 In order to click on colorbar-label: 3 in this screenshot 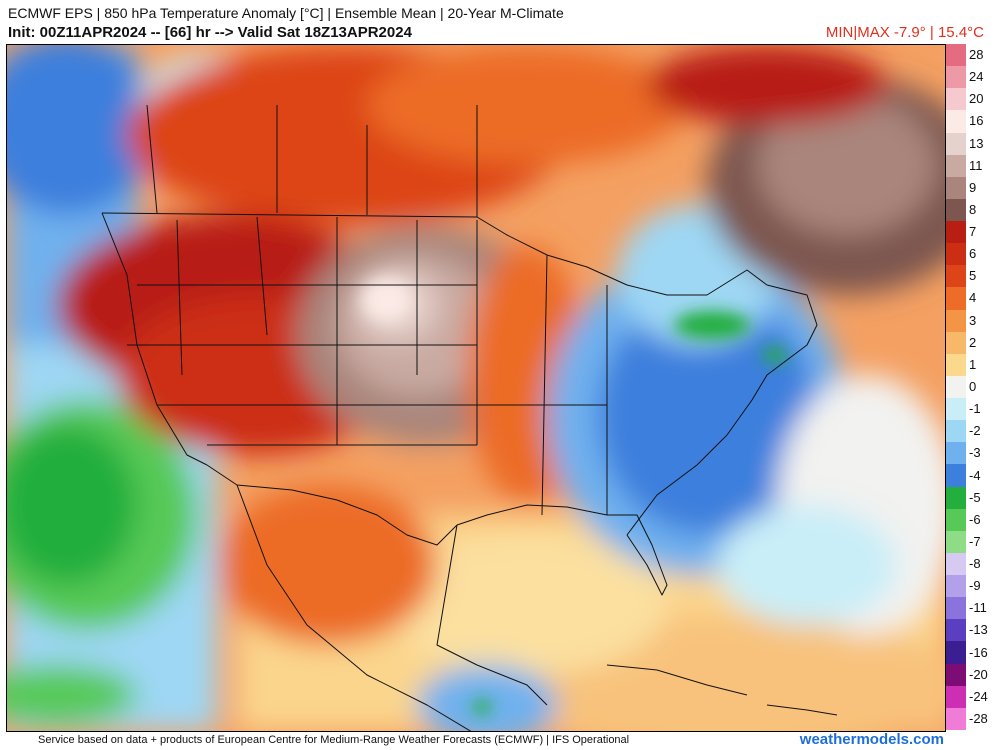, I will do `click(973, 320)`.